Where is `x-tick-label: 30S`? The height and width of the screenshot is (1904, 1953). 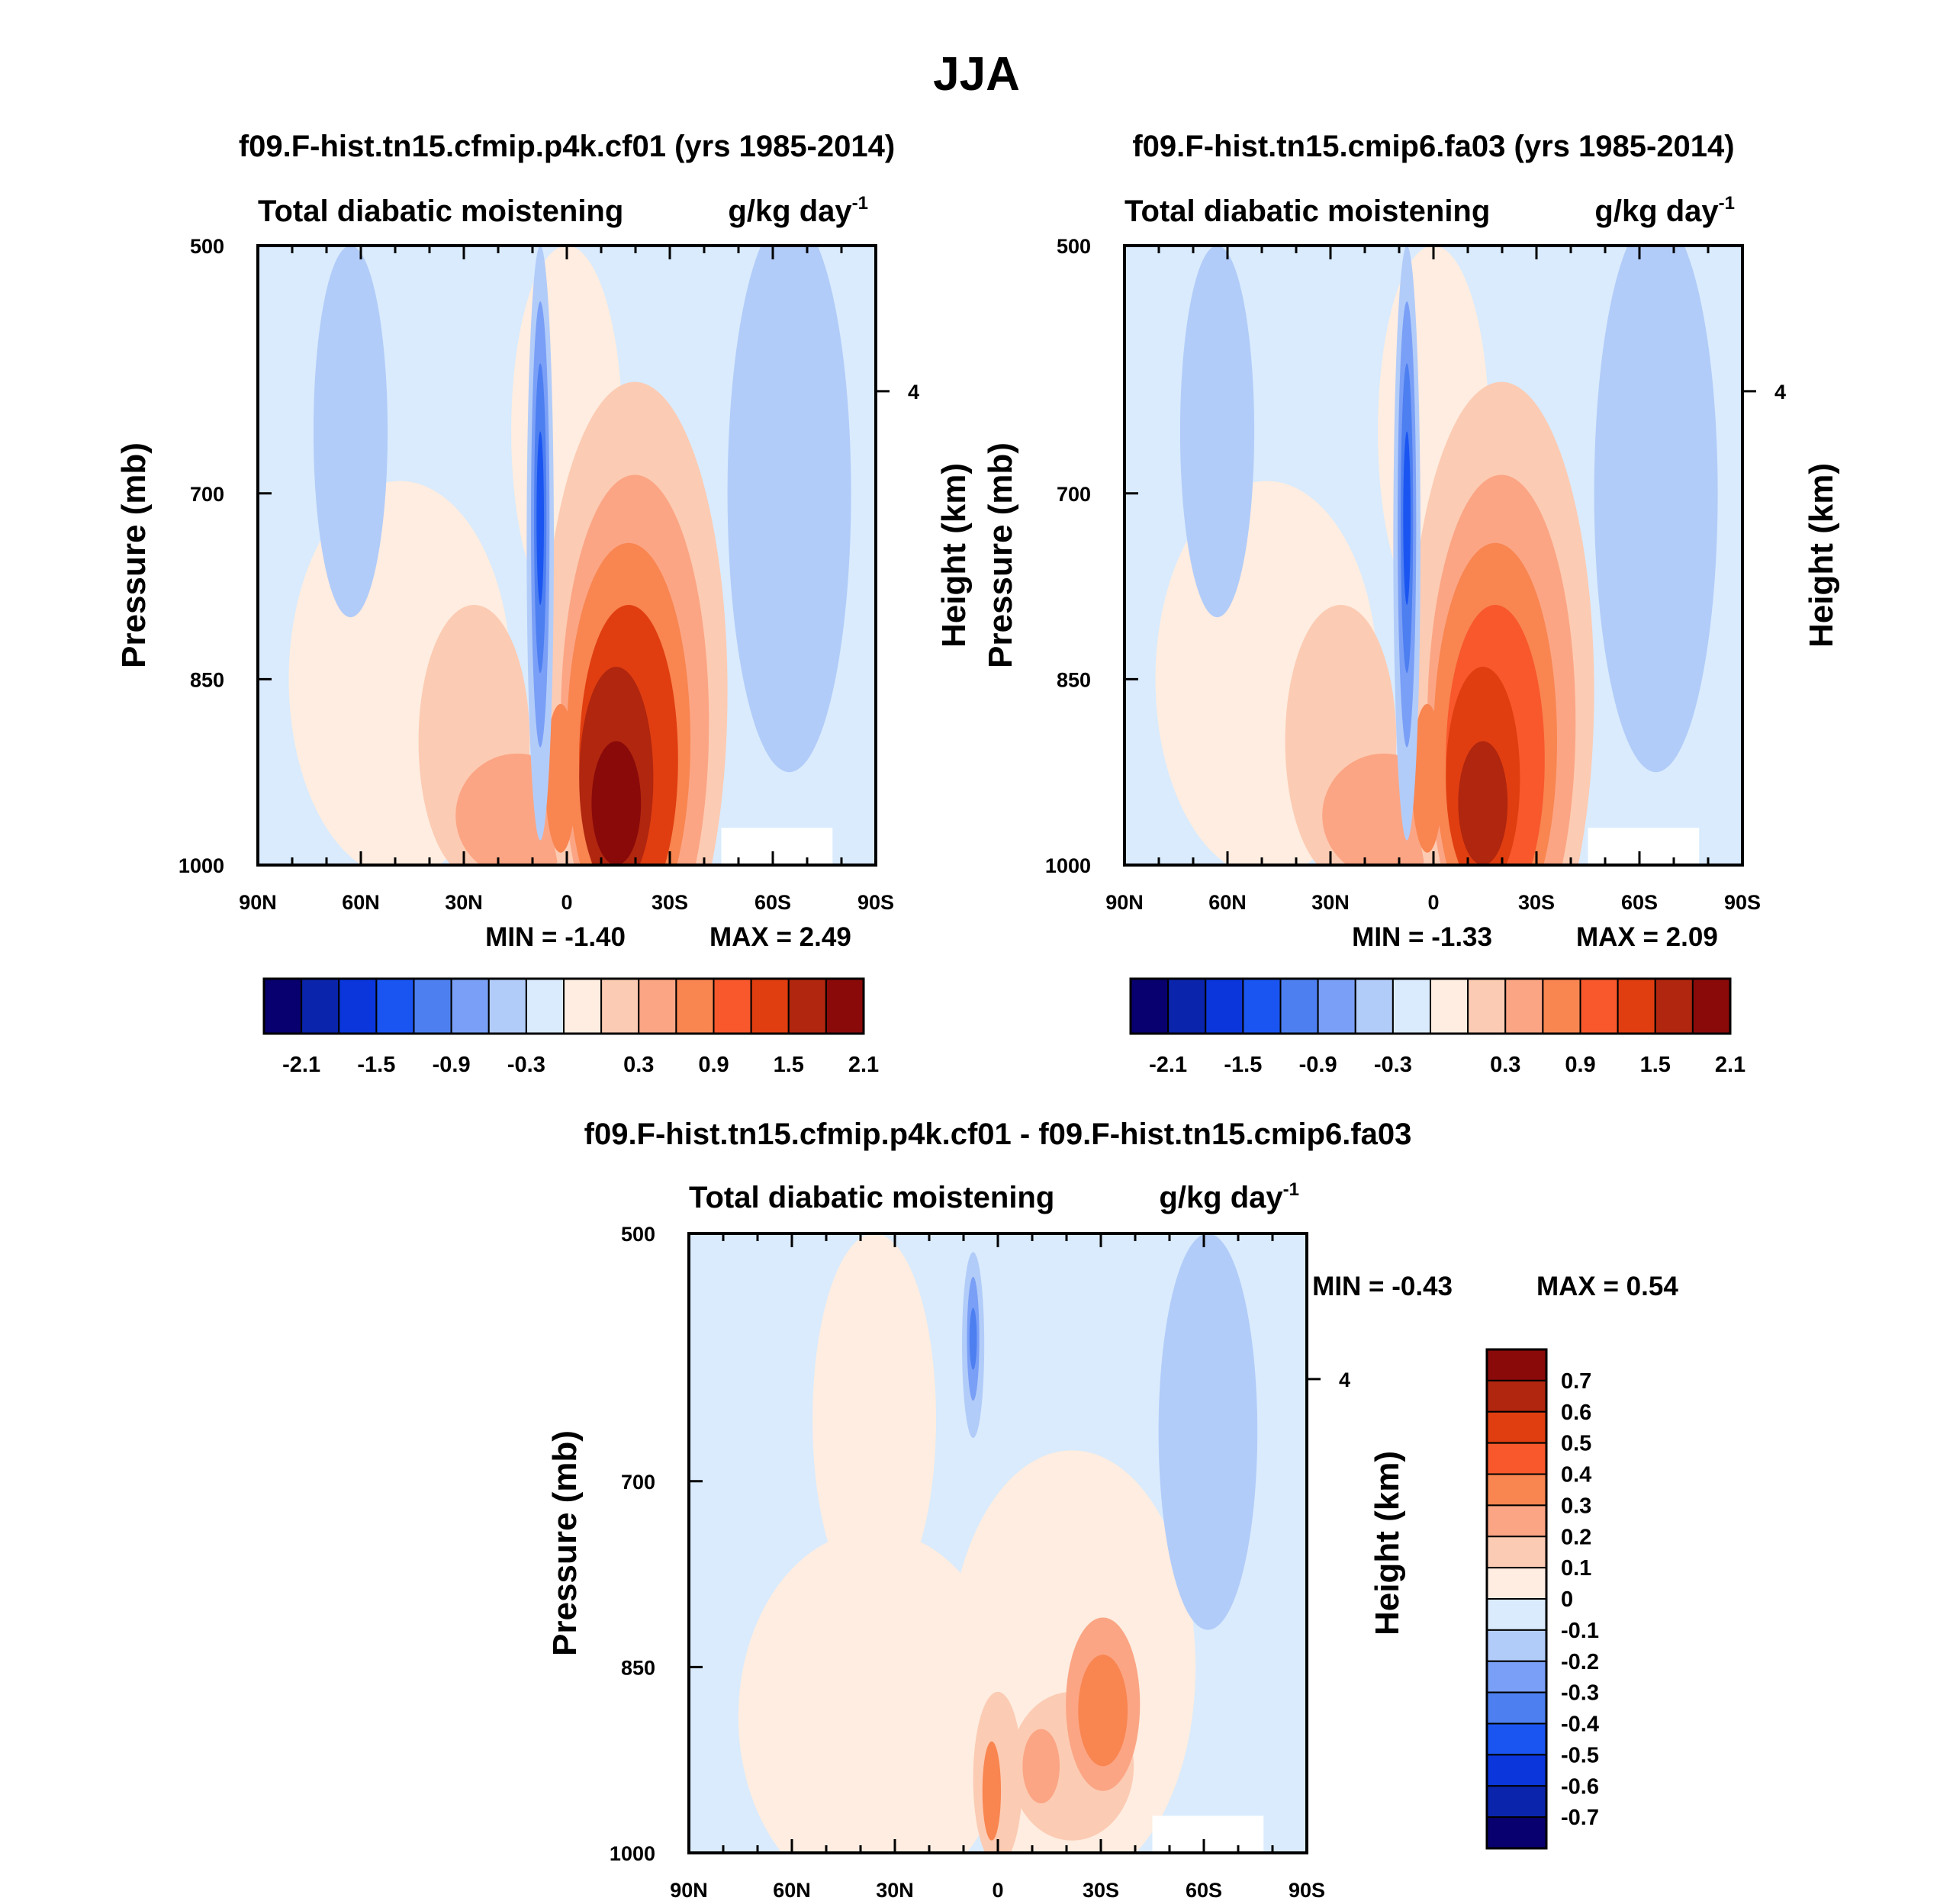 x-tick-label: 30S is located at coordinates (670, 902).